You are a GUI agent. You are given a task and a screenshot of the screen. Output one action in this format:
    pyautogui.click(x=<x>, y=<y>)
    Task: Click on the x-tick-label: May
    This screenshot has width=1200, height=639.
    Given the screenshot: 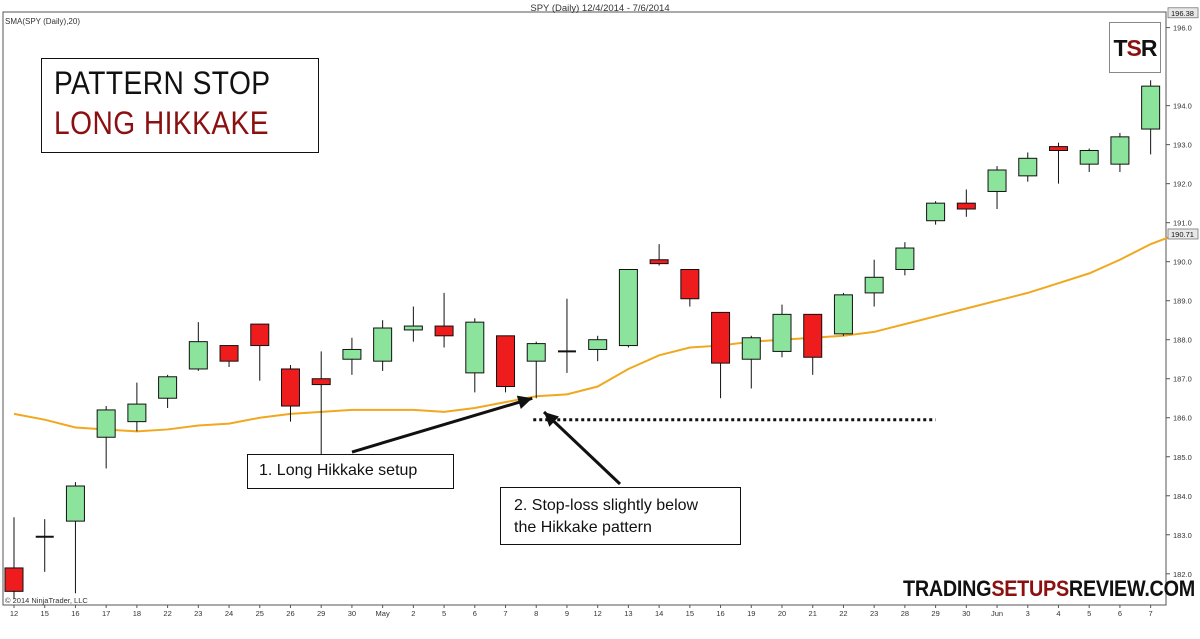 What is the action you would take?
    pyautogui.click(x=383, y=613)
    